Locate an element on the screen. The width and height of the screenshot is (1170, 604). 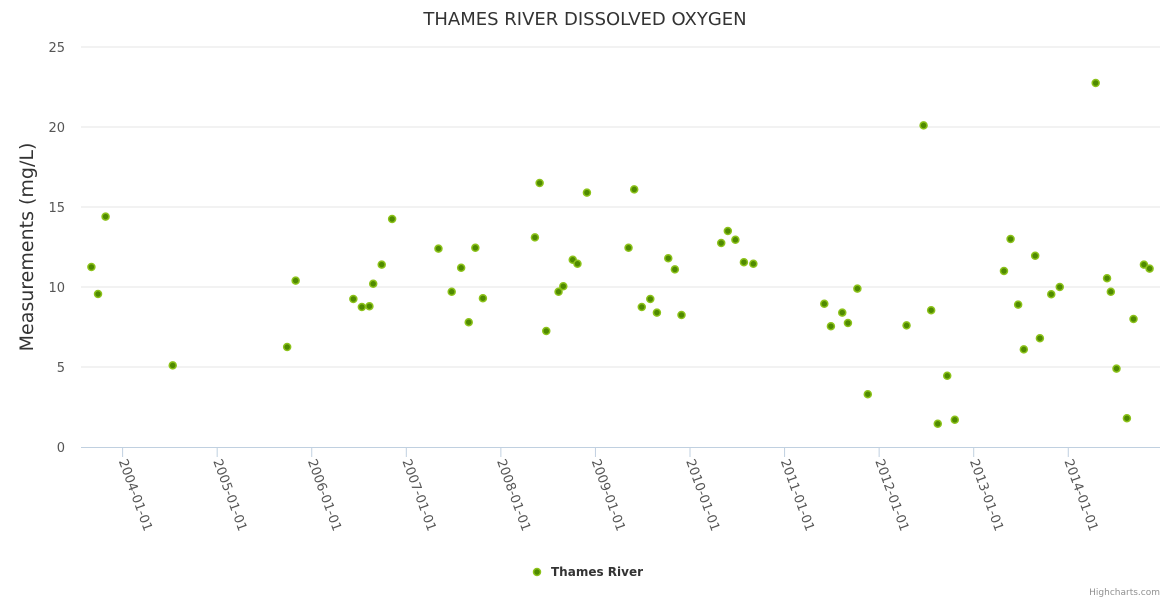
x-tick-label: 2006-01-01 is located at coordinates (324, 495).